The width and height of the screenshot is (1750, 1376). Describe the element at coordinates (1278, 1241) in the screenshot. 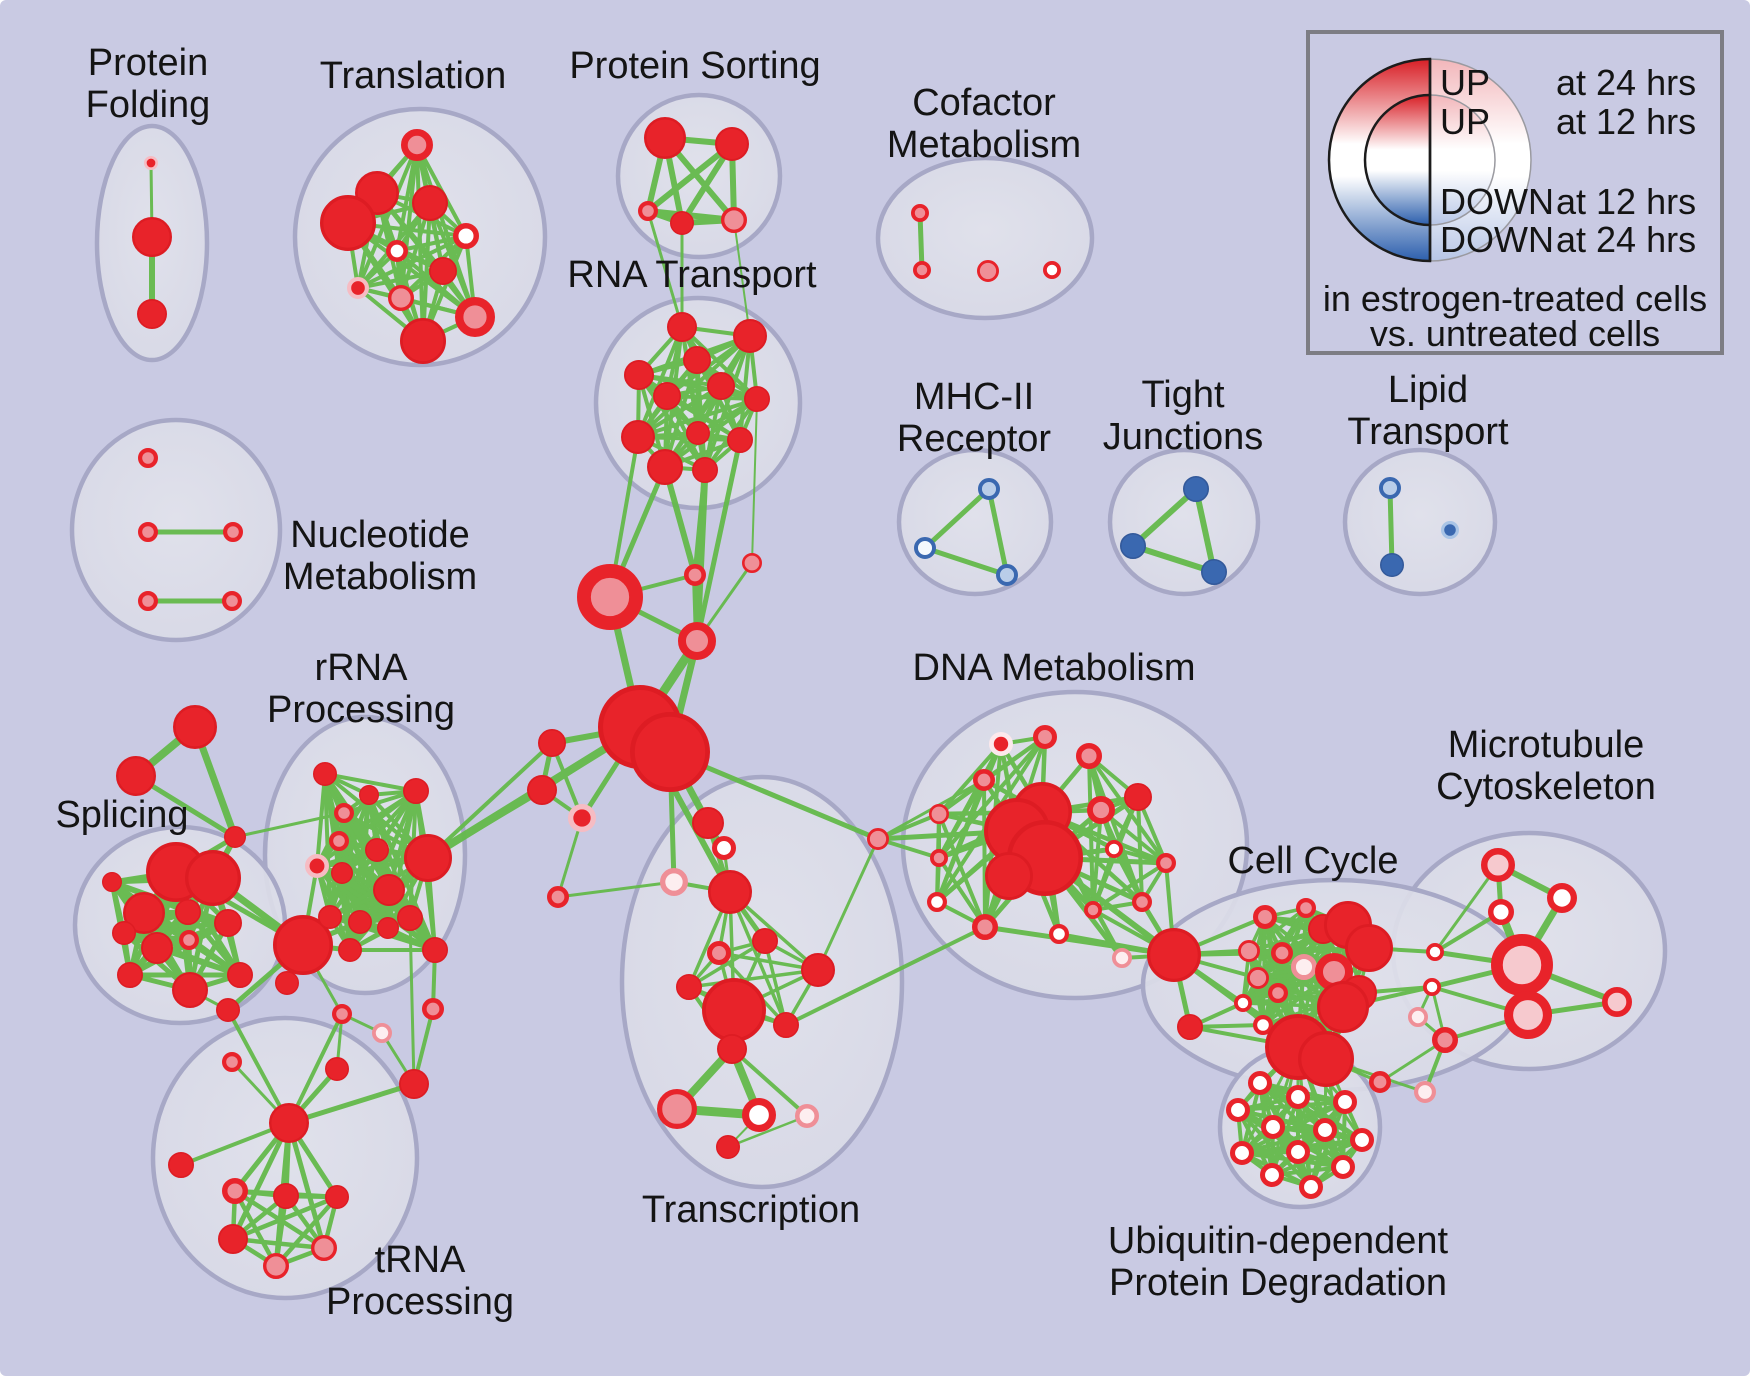

I see `cluster-ubiquitin-degradation-label: Ubiquitin-dependent` at that location.